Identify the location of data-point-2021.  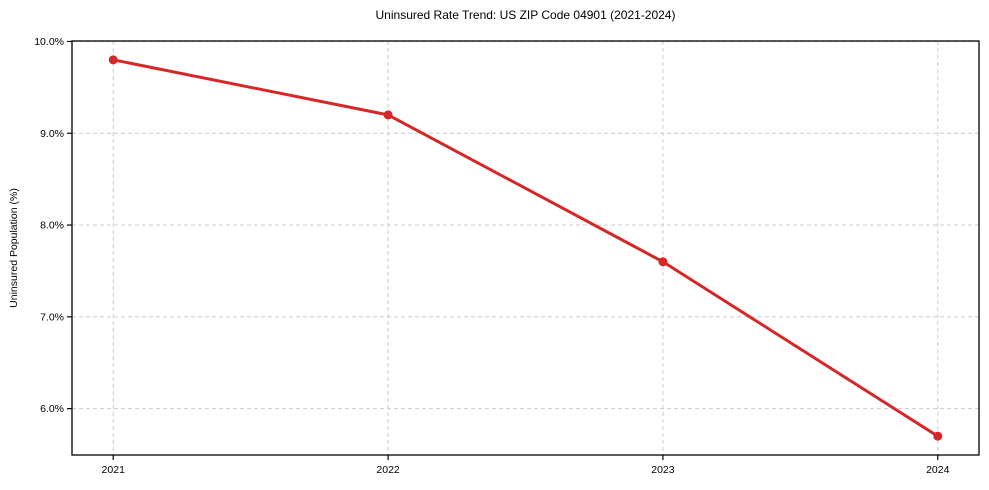
(113, 60).